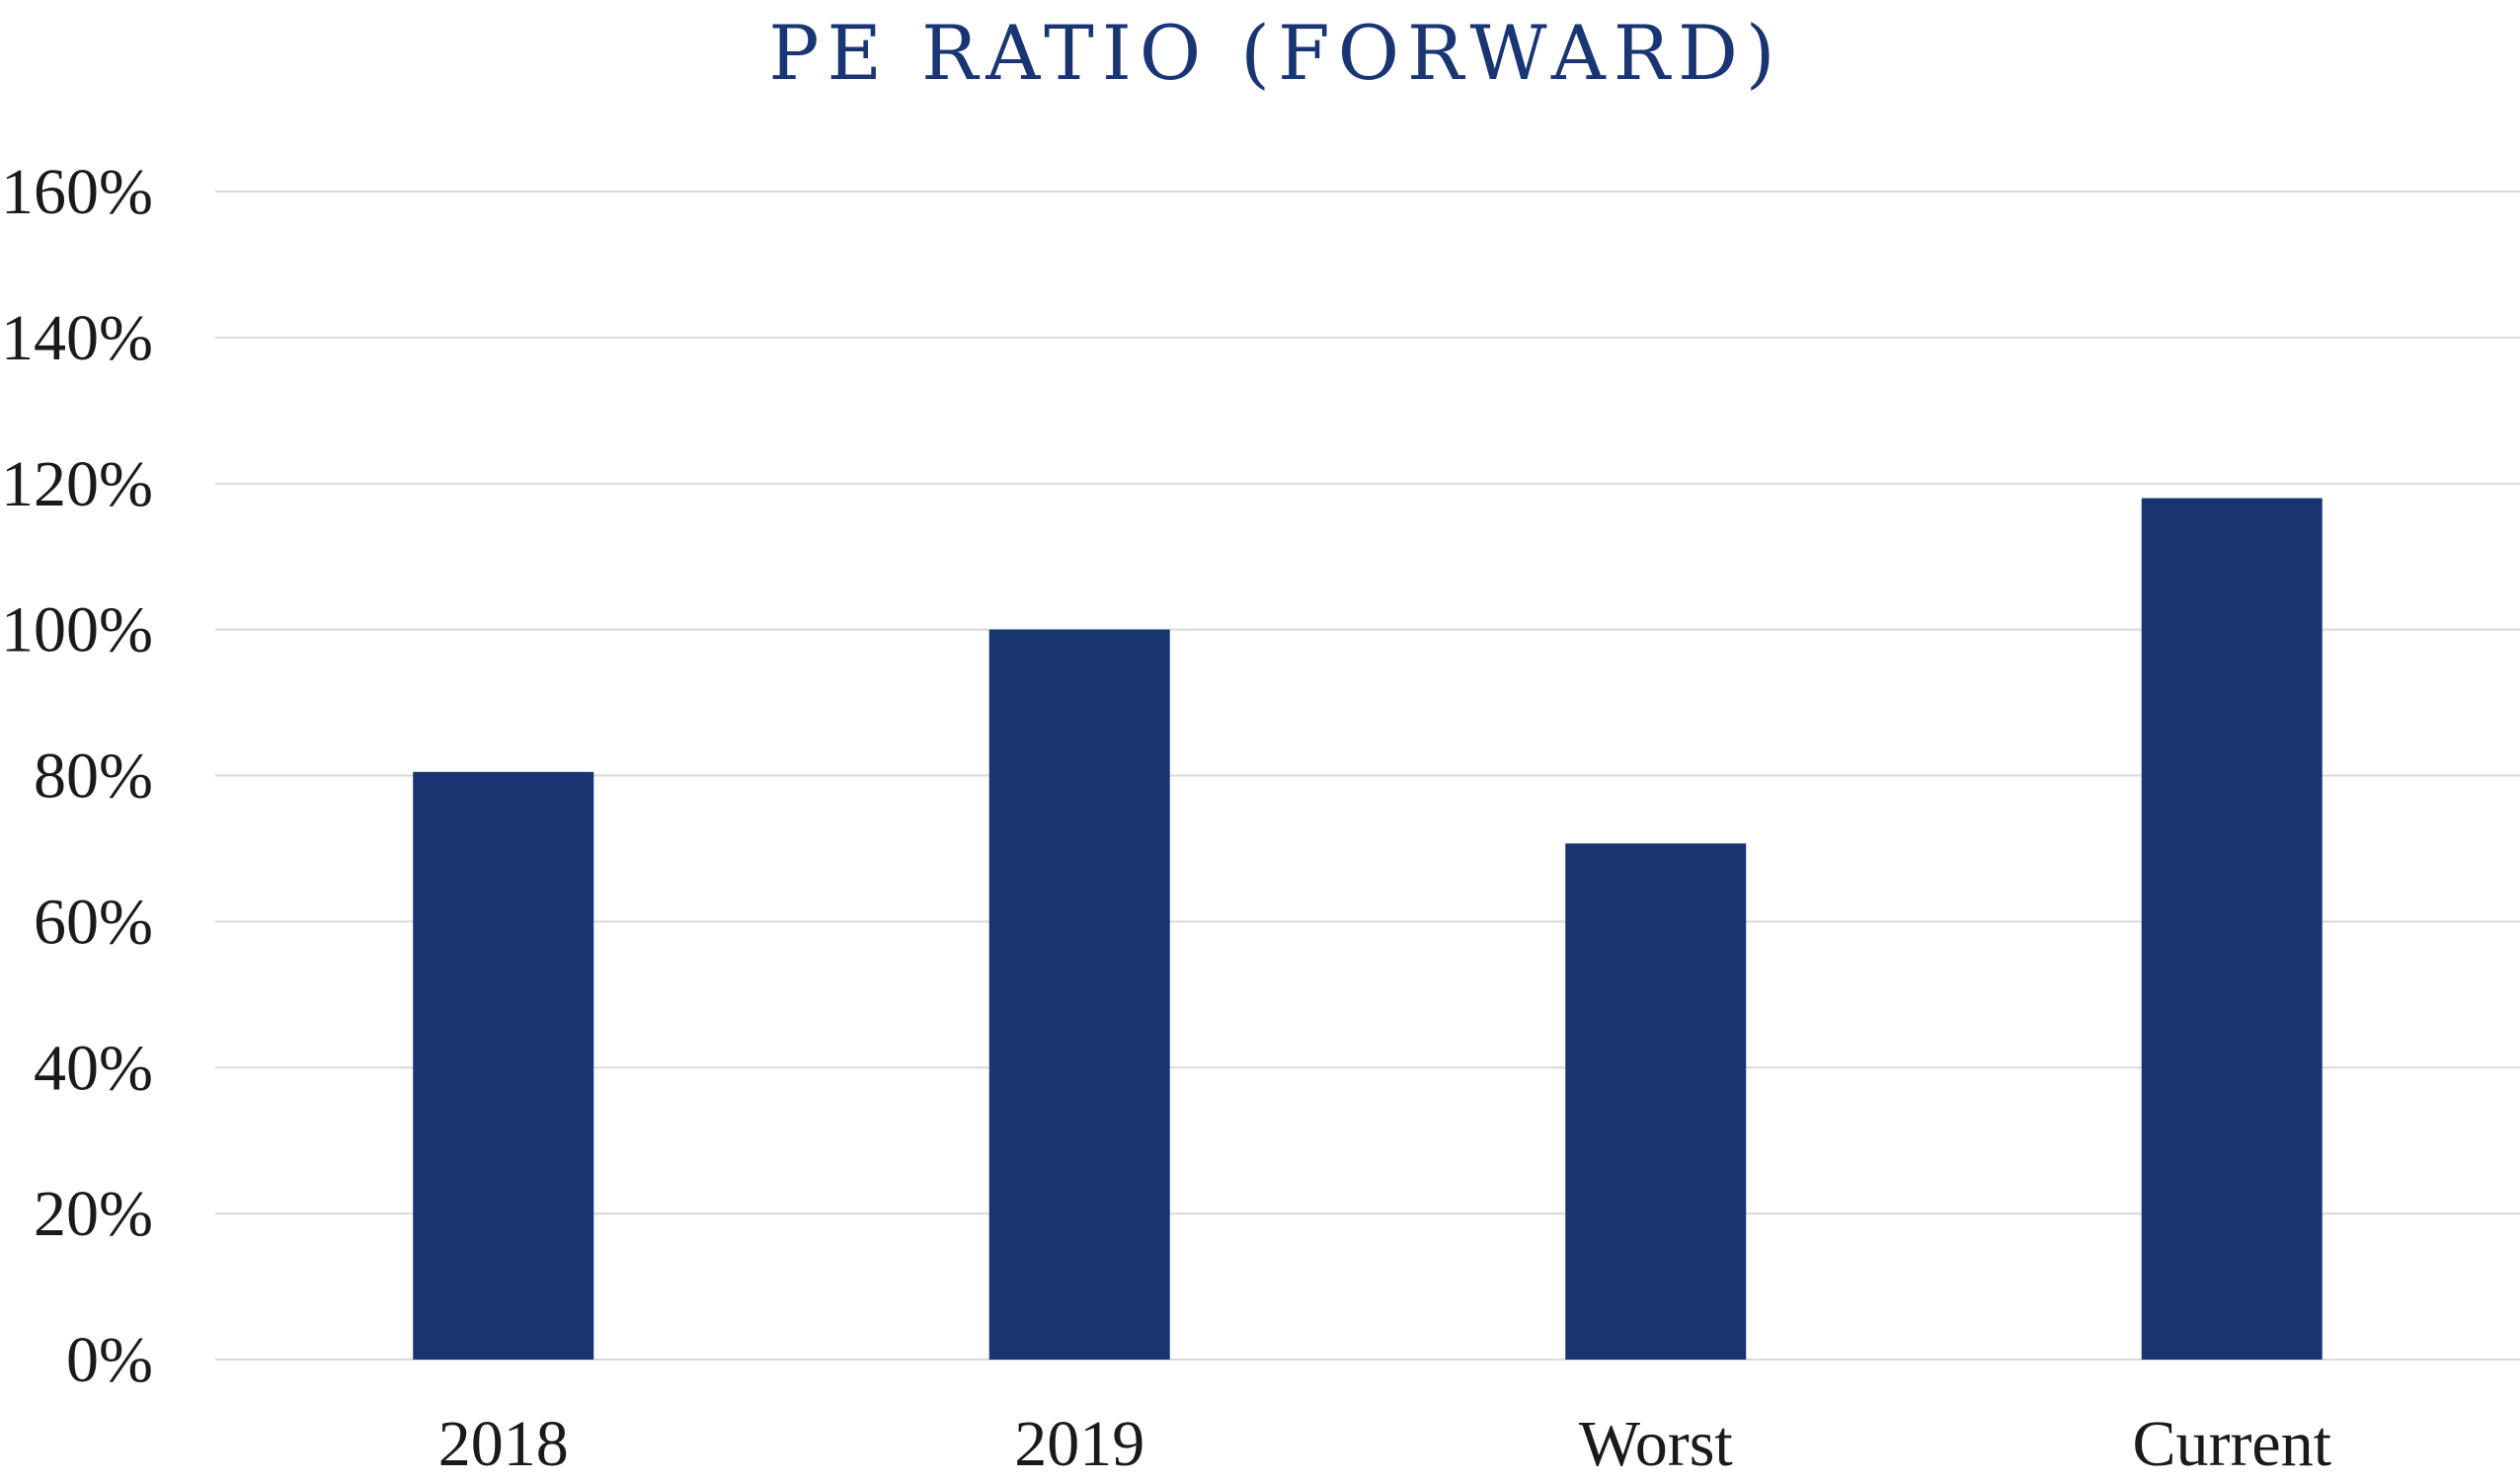 This screenshot has width=2520, height=1482. What do you see at coordinates (1656, 1101) in the screenshot?
I see `bar-worst` at bounding box center [1656, 1101].